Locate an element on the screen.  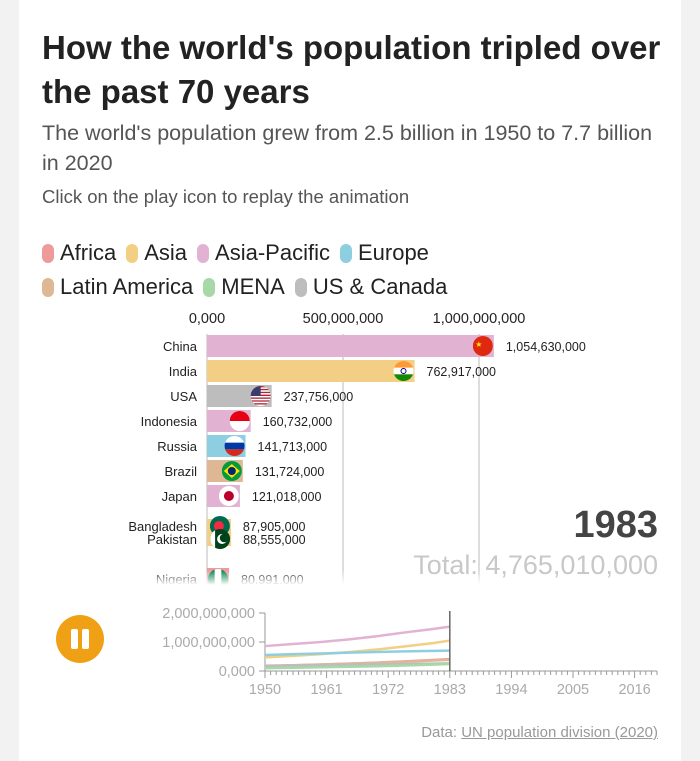
x-tick-label: 1950 is located at coordinates (265, 690).